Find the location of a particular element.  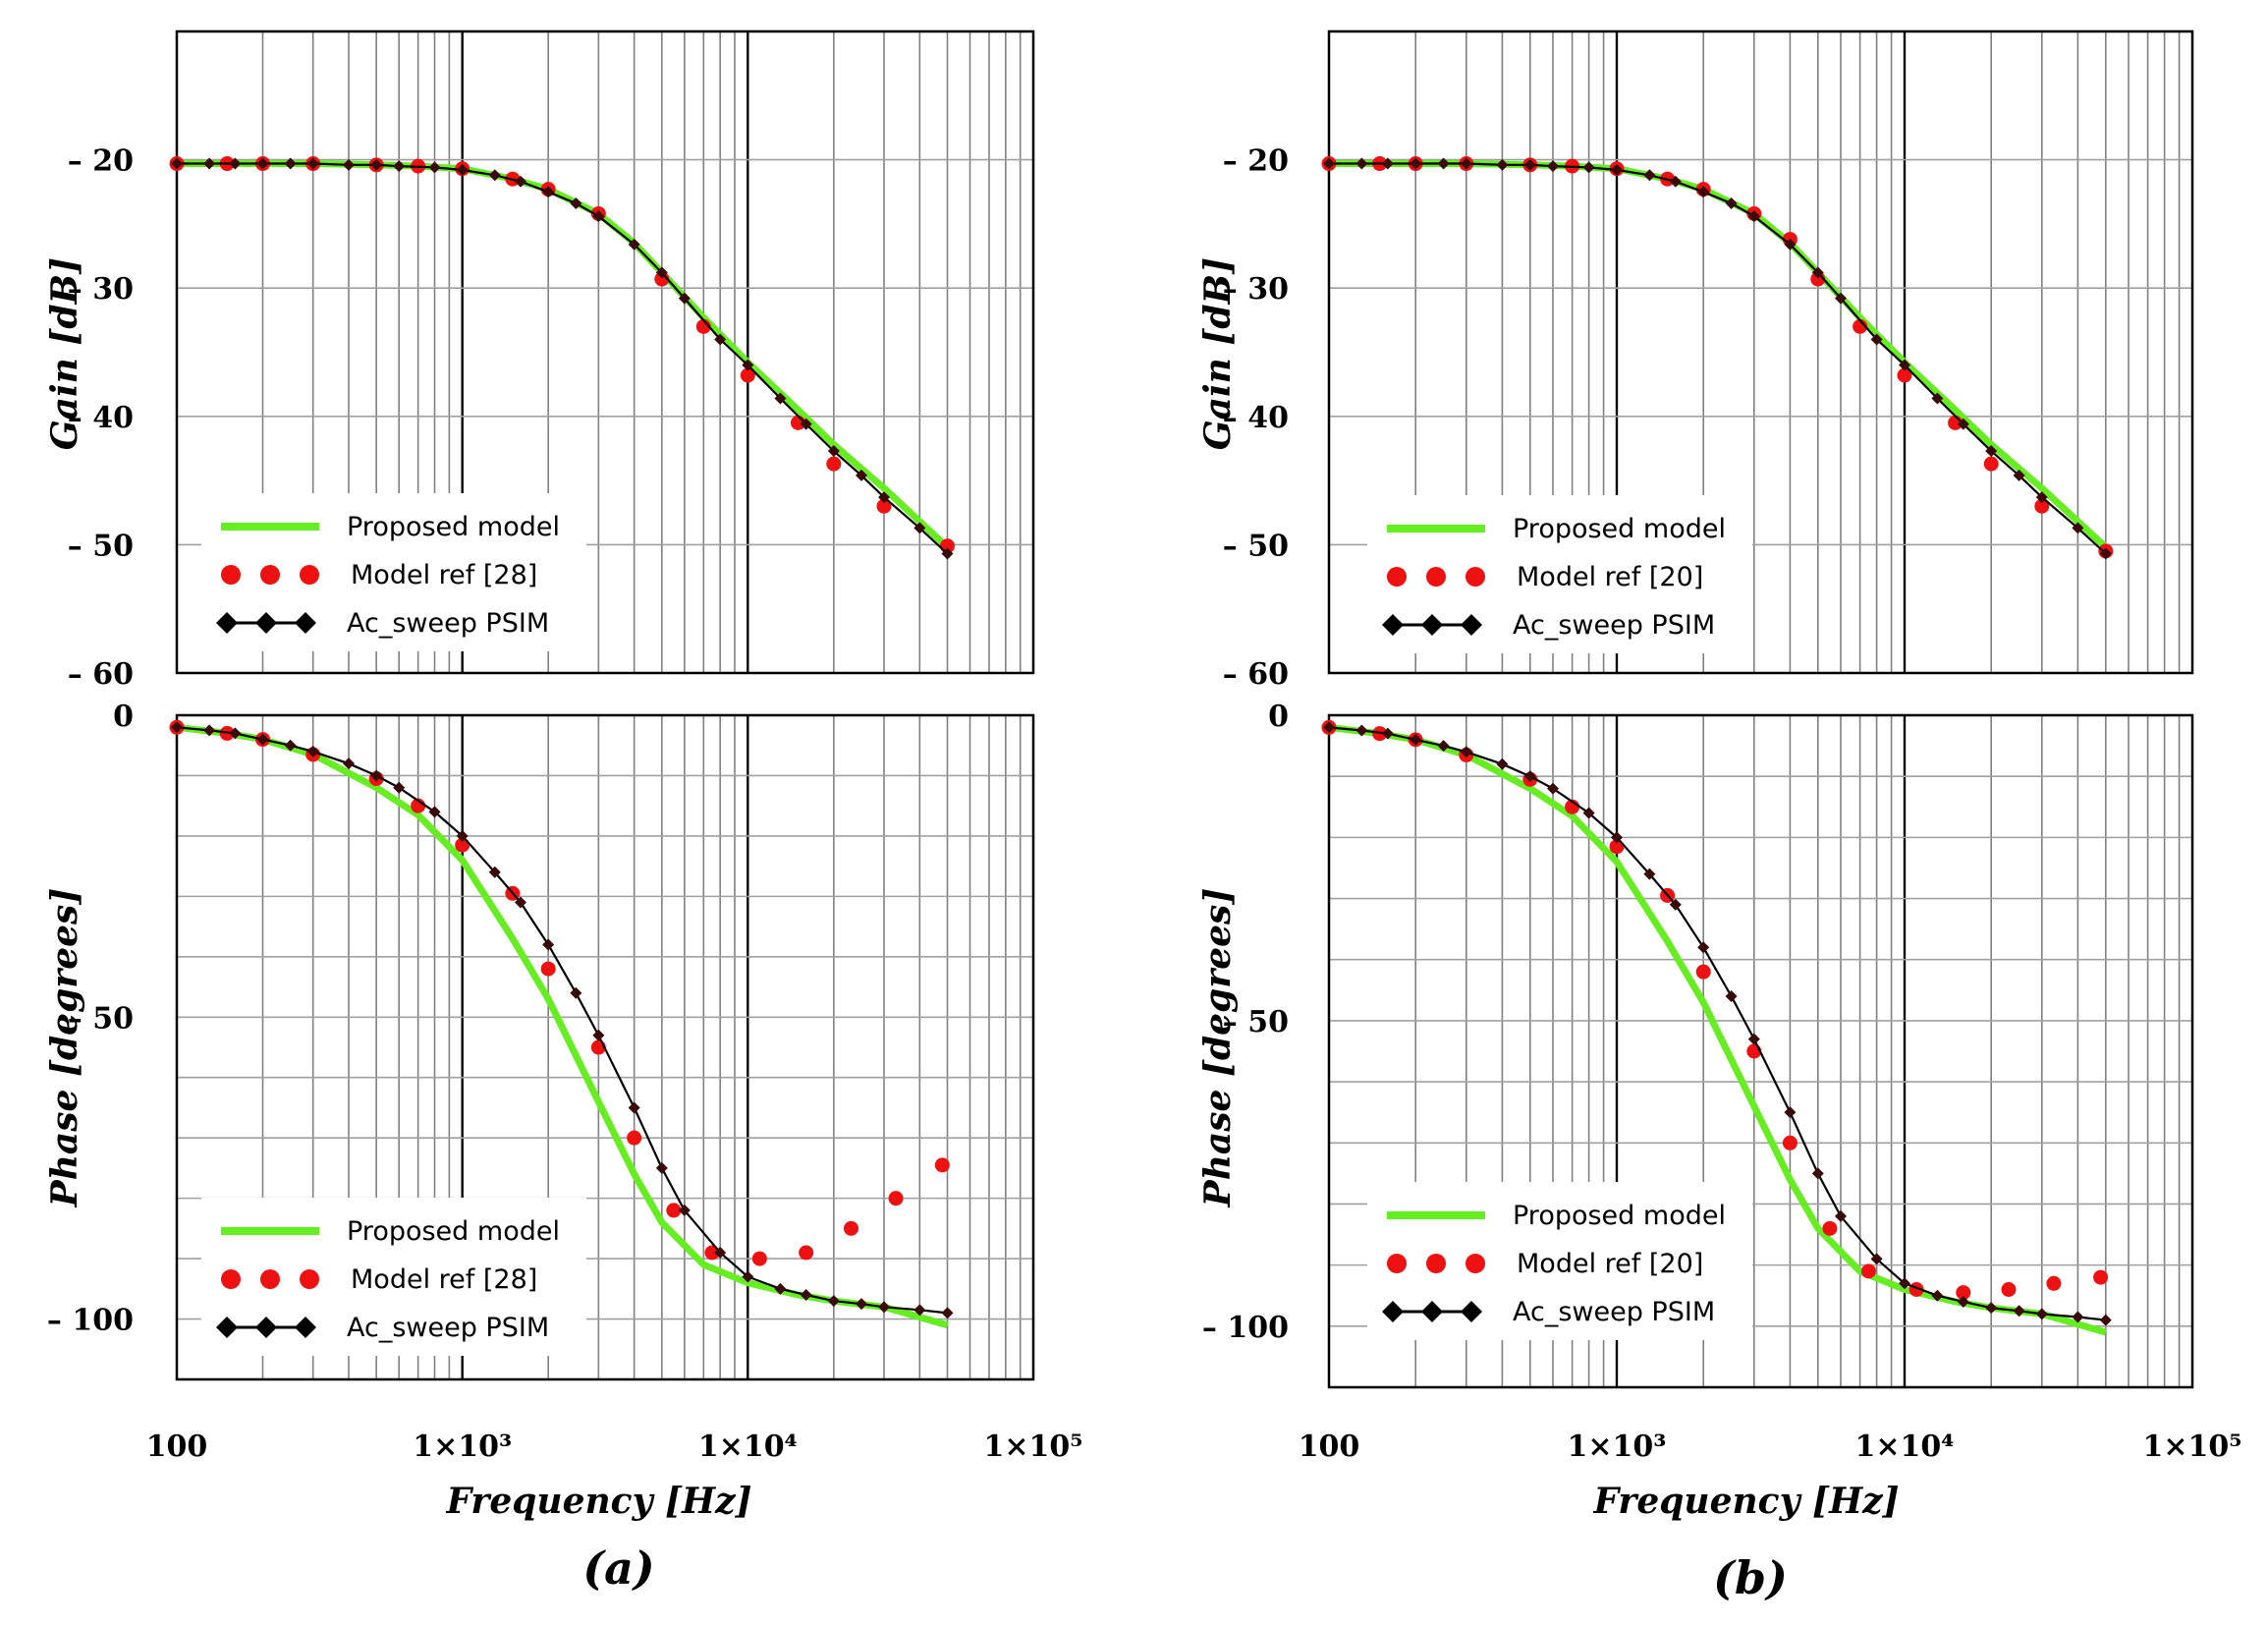

y-tick-label: – 60 is located at coordinates (1256, 674).